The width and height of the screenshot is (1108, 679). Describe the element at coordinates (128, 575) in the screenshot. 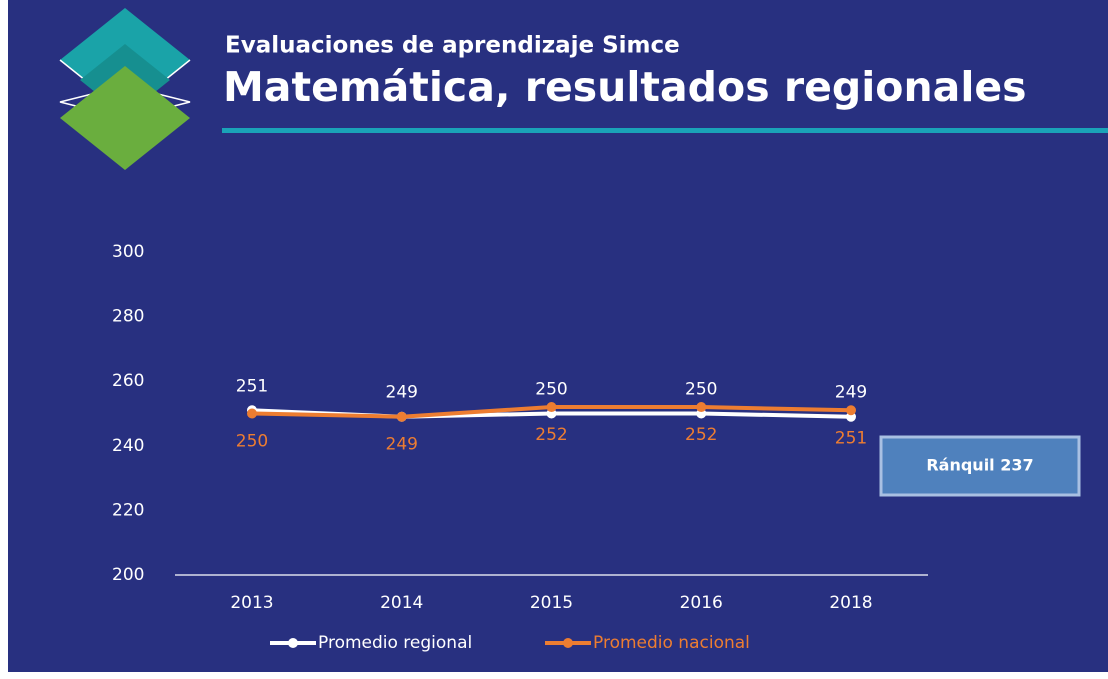

I see `y-tick-label: 200` at that location.